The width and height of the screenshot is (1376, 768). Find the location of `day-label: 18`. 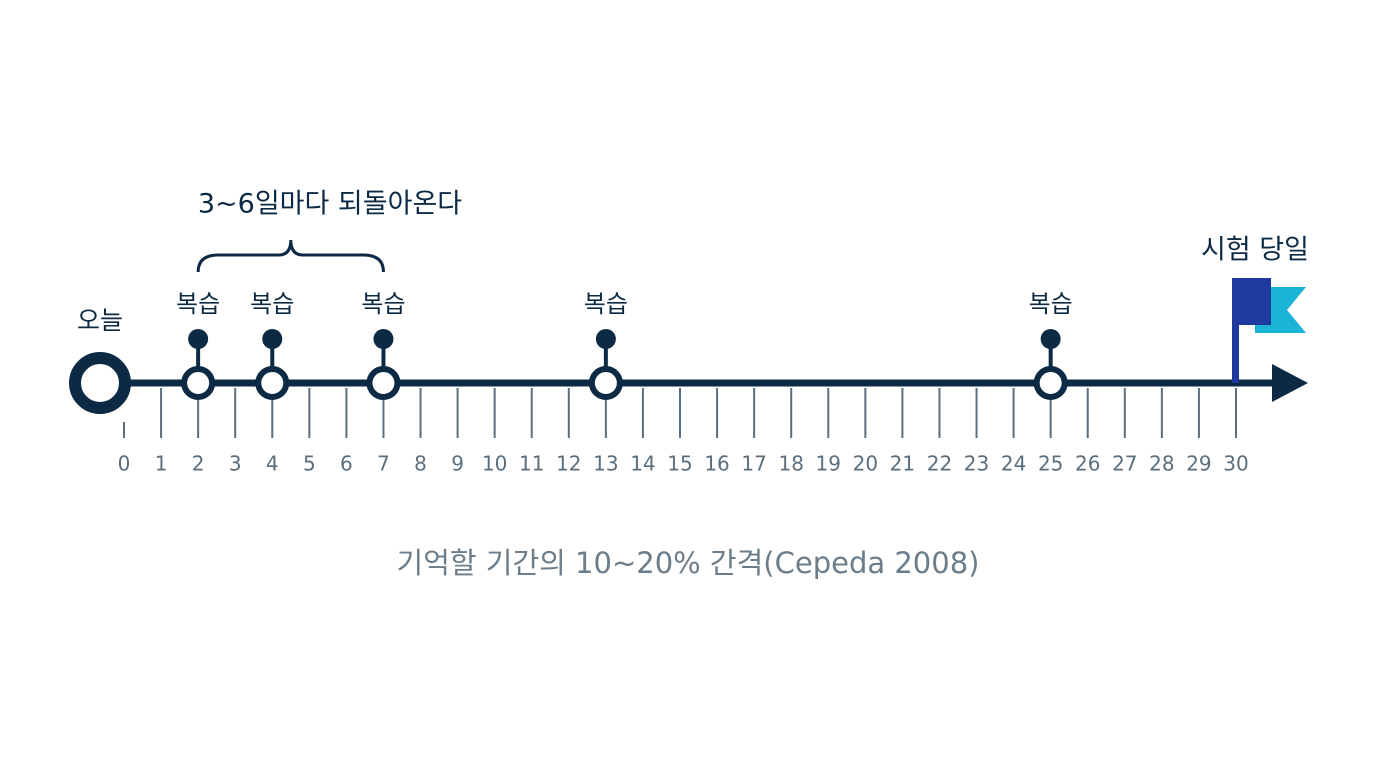

day-label: 18 is located at coordinates (790, 464).